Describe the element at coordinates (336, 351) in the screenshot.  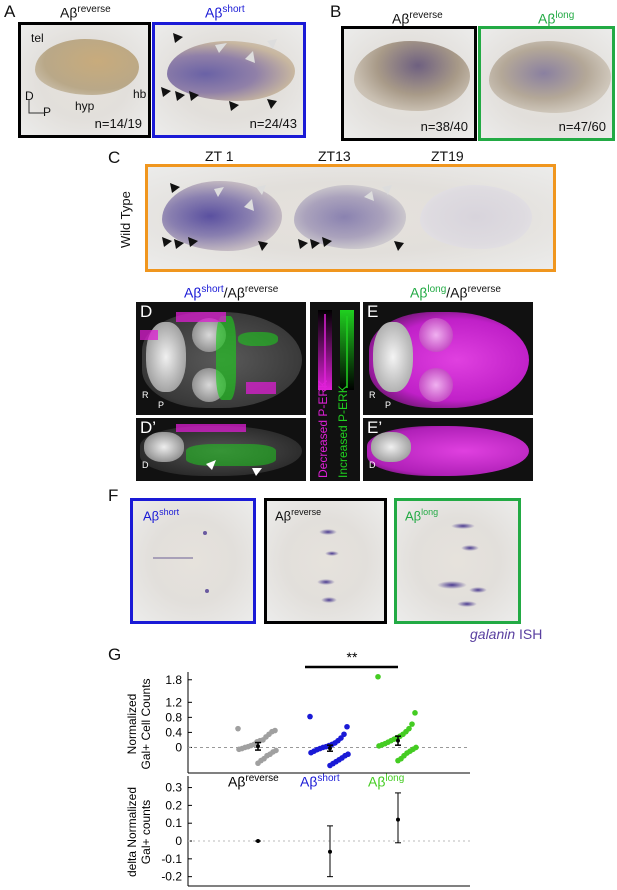
I see `legend-arrows-icon` at that location.